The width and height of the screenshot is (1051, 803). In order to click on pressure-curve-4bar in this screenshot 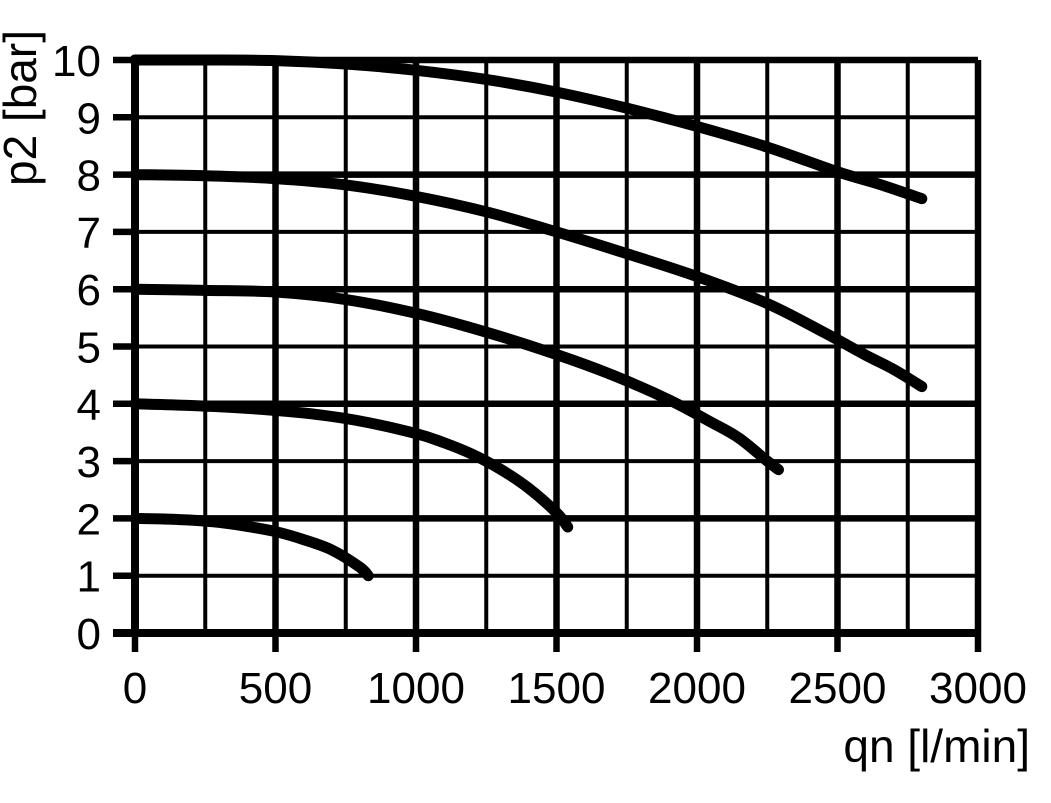, I will do `click(351, 465)`.